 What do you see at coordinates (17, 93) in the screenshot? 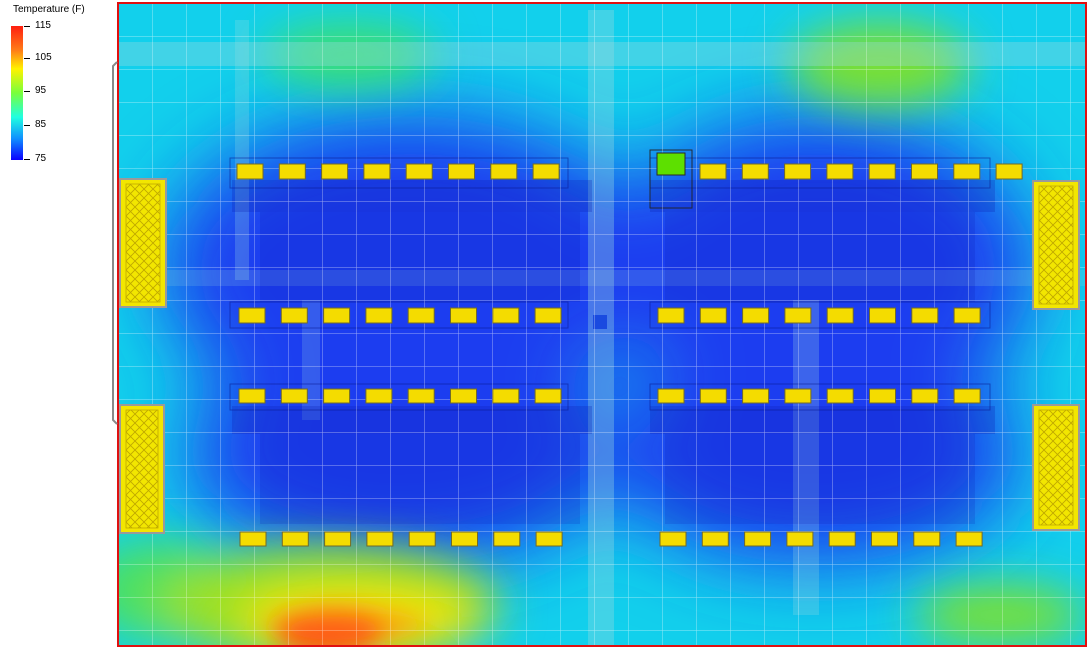
I see `legend-color-bar` at bounding box center [17, 93].